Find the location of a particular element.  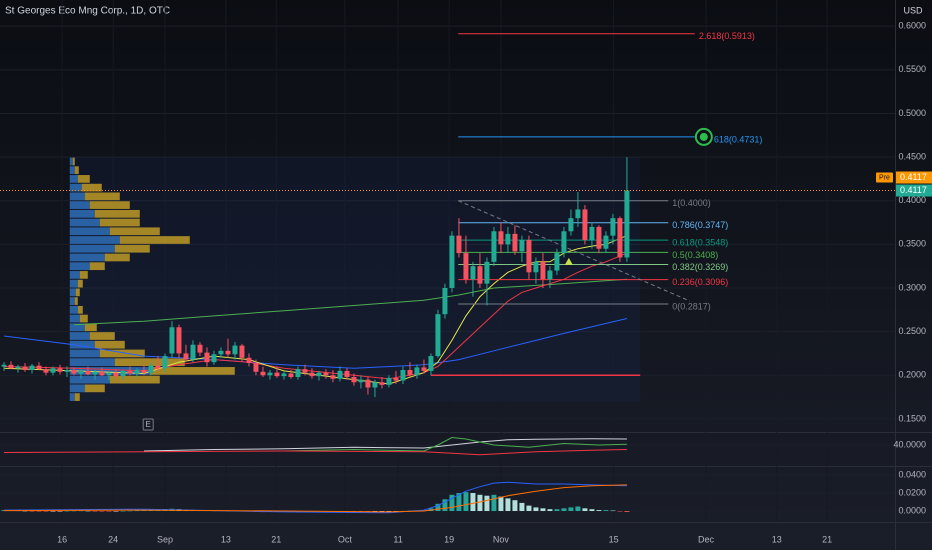

pre-price-label: 0.4117 is located at coordinates (913, 177).